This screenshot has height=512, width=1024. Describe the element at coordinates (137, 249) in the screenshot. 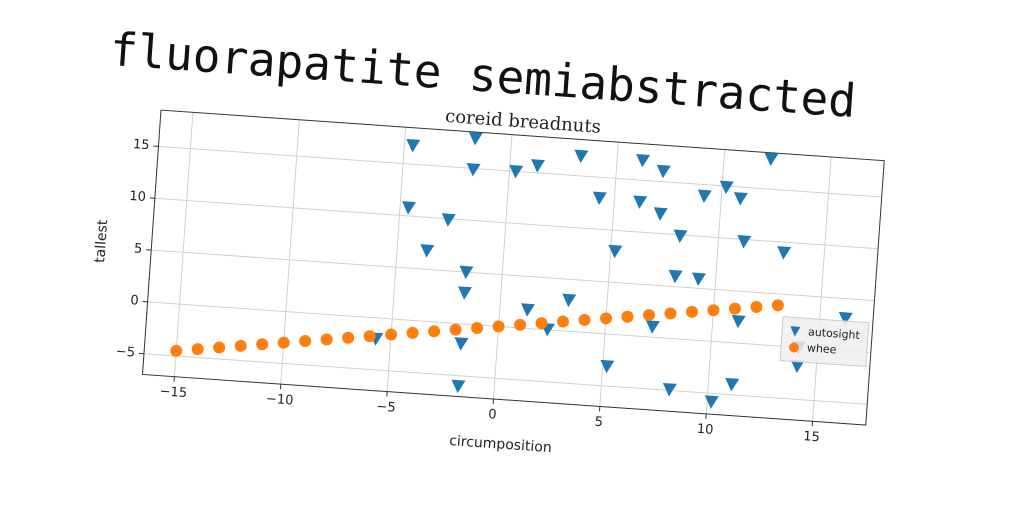

I see `y-tick-label: 5` at that location.